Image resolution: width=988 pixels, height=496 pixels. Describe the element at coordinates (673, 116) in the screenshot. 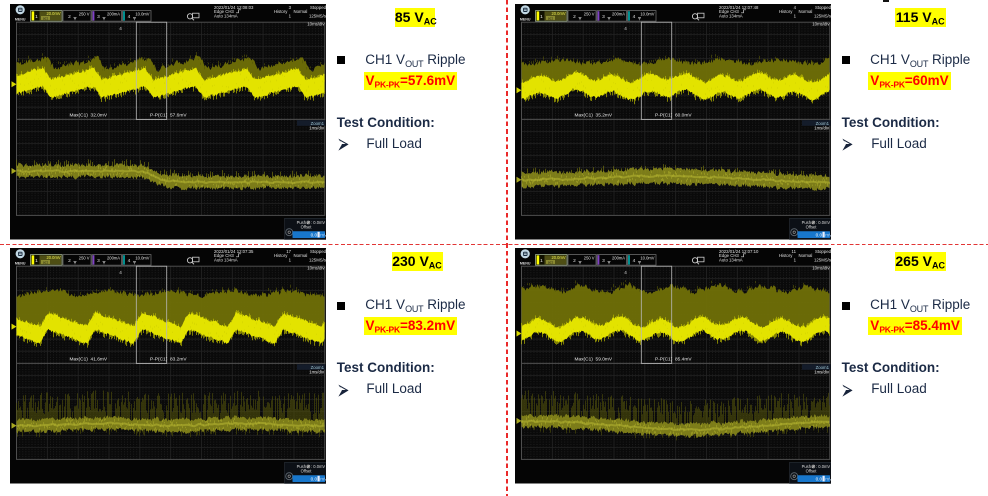

I see `svg-text: P-P(C1) 60.0mV` at that location.